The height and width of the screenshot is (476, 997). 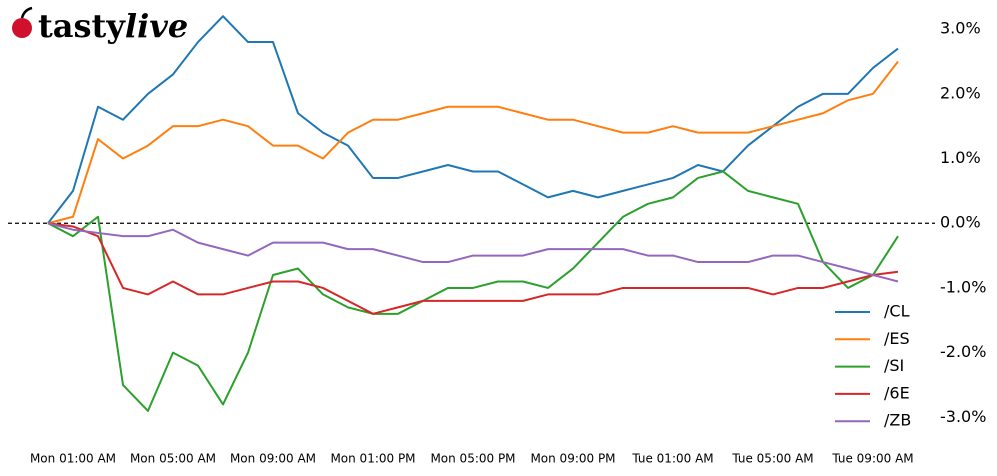 I want to click on x-tick-label: Tue 09:00 AM, so click(x=872, y=459).